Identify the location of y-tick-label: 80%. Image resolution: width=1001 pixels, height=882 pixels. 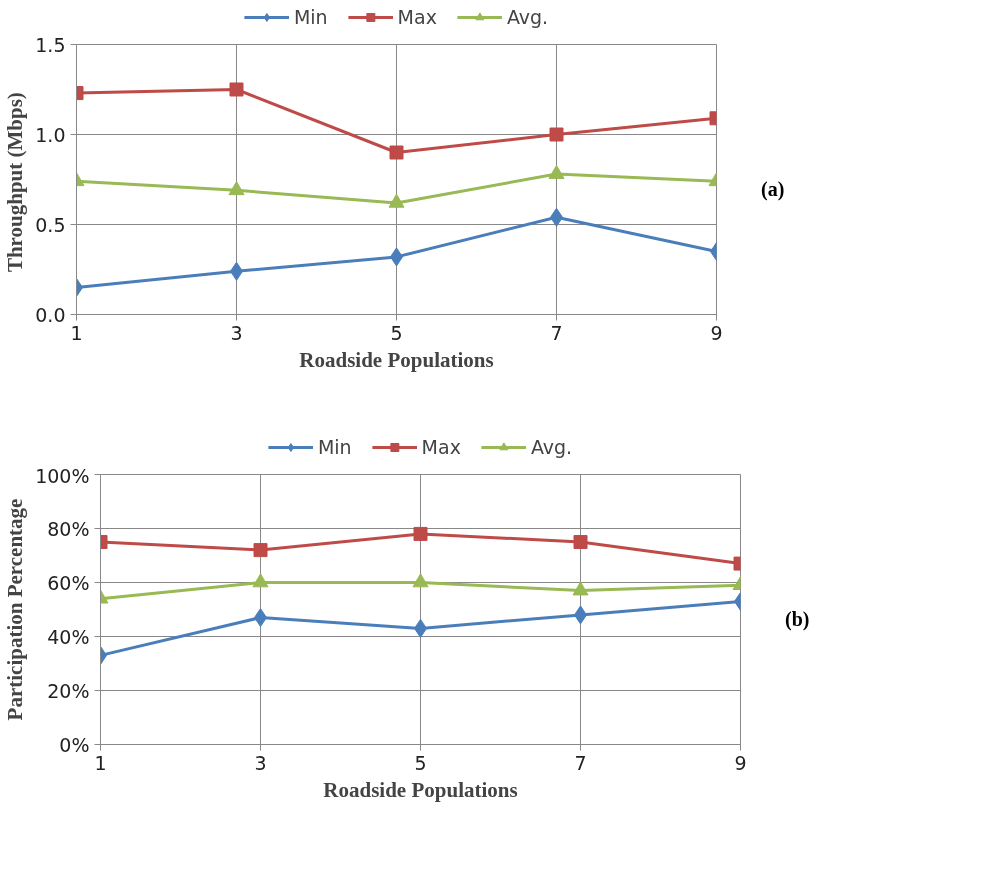
(68, 528).